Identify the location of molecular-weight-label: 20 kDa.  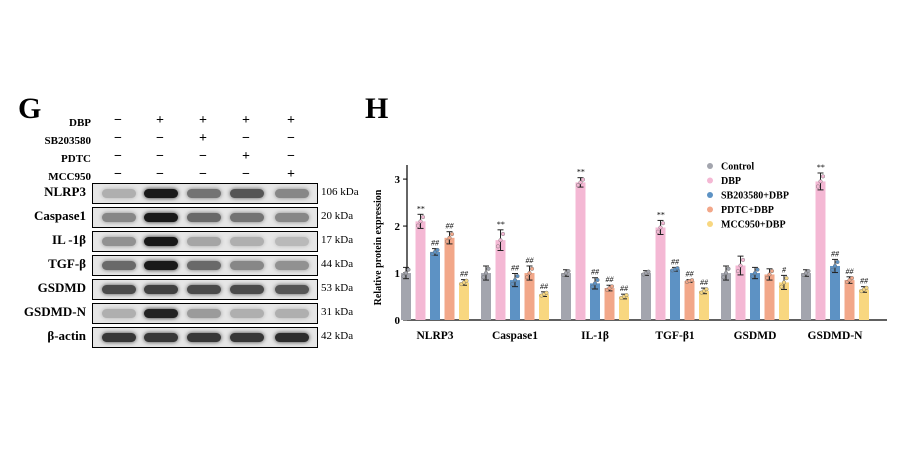
(337, 216).